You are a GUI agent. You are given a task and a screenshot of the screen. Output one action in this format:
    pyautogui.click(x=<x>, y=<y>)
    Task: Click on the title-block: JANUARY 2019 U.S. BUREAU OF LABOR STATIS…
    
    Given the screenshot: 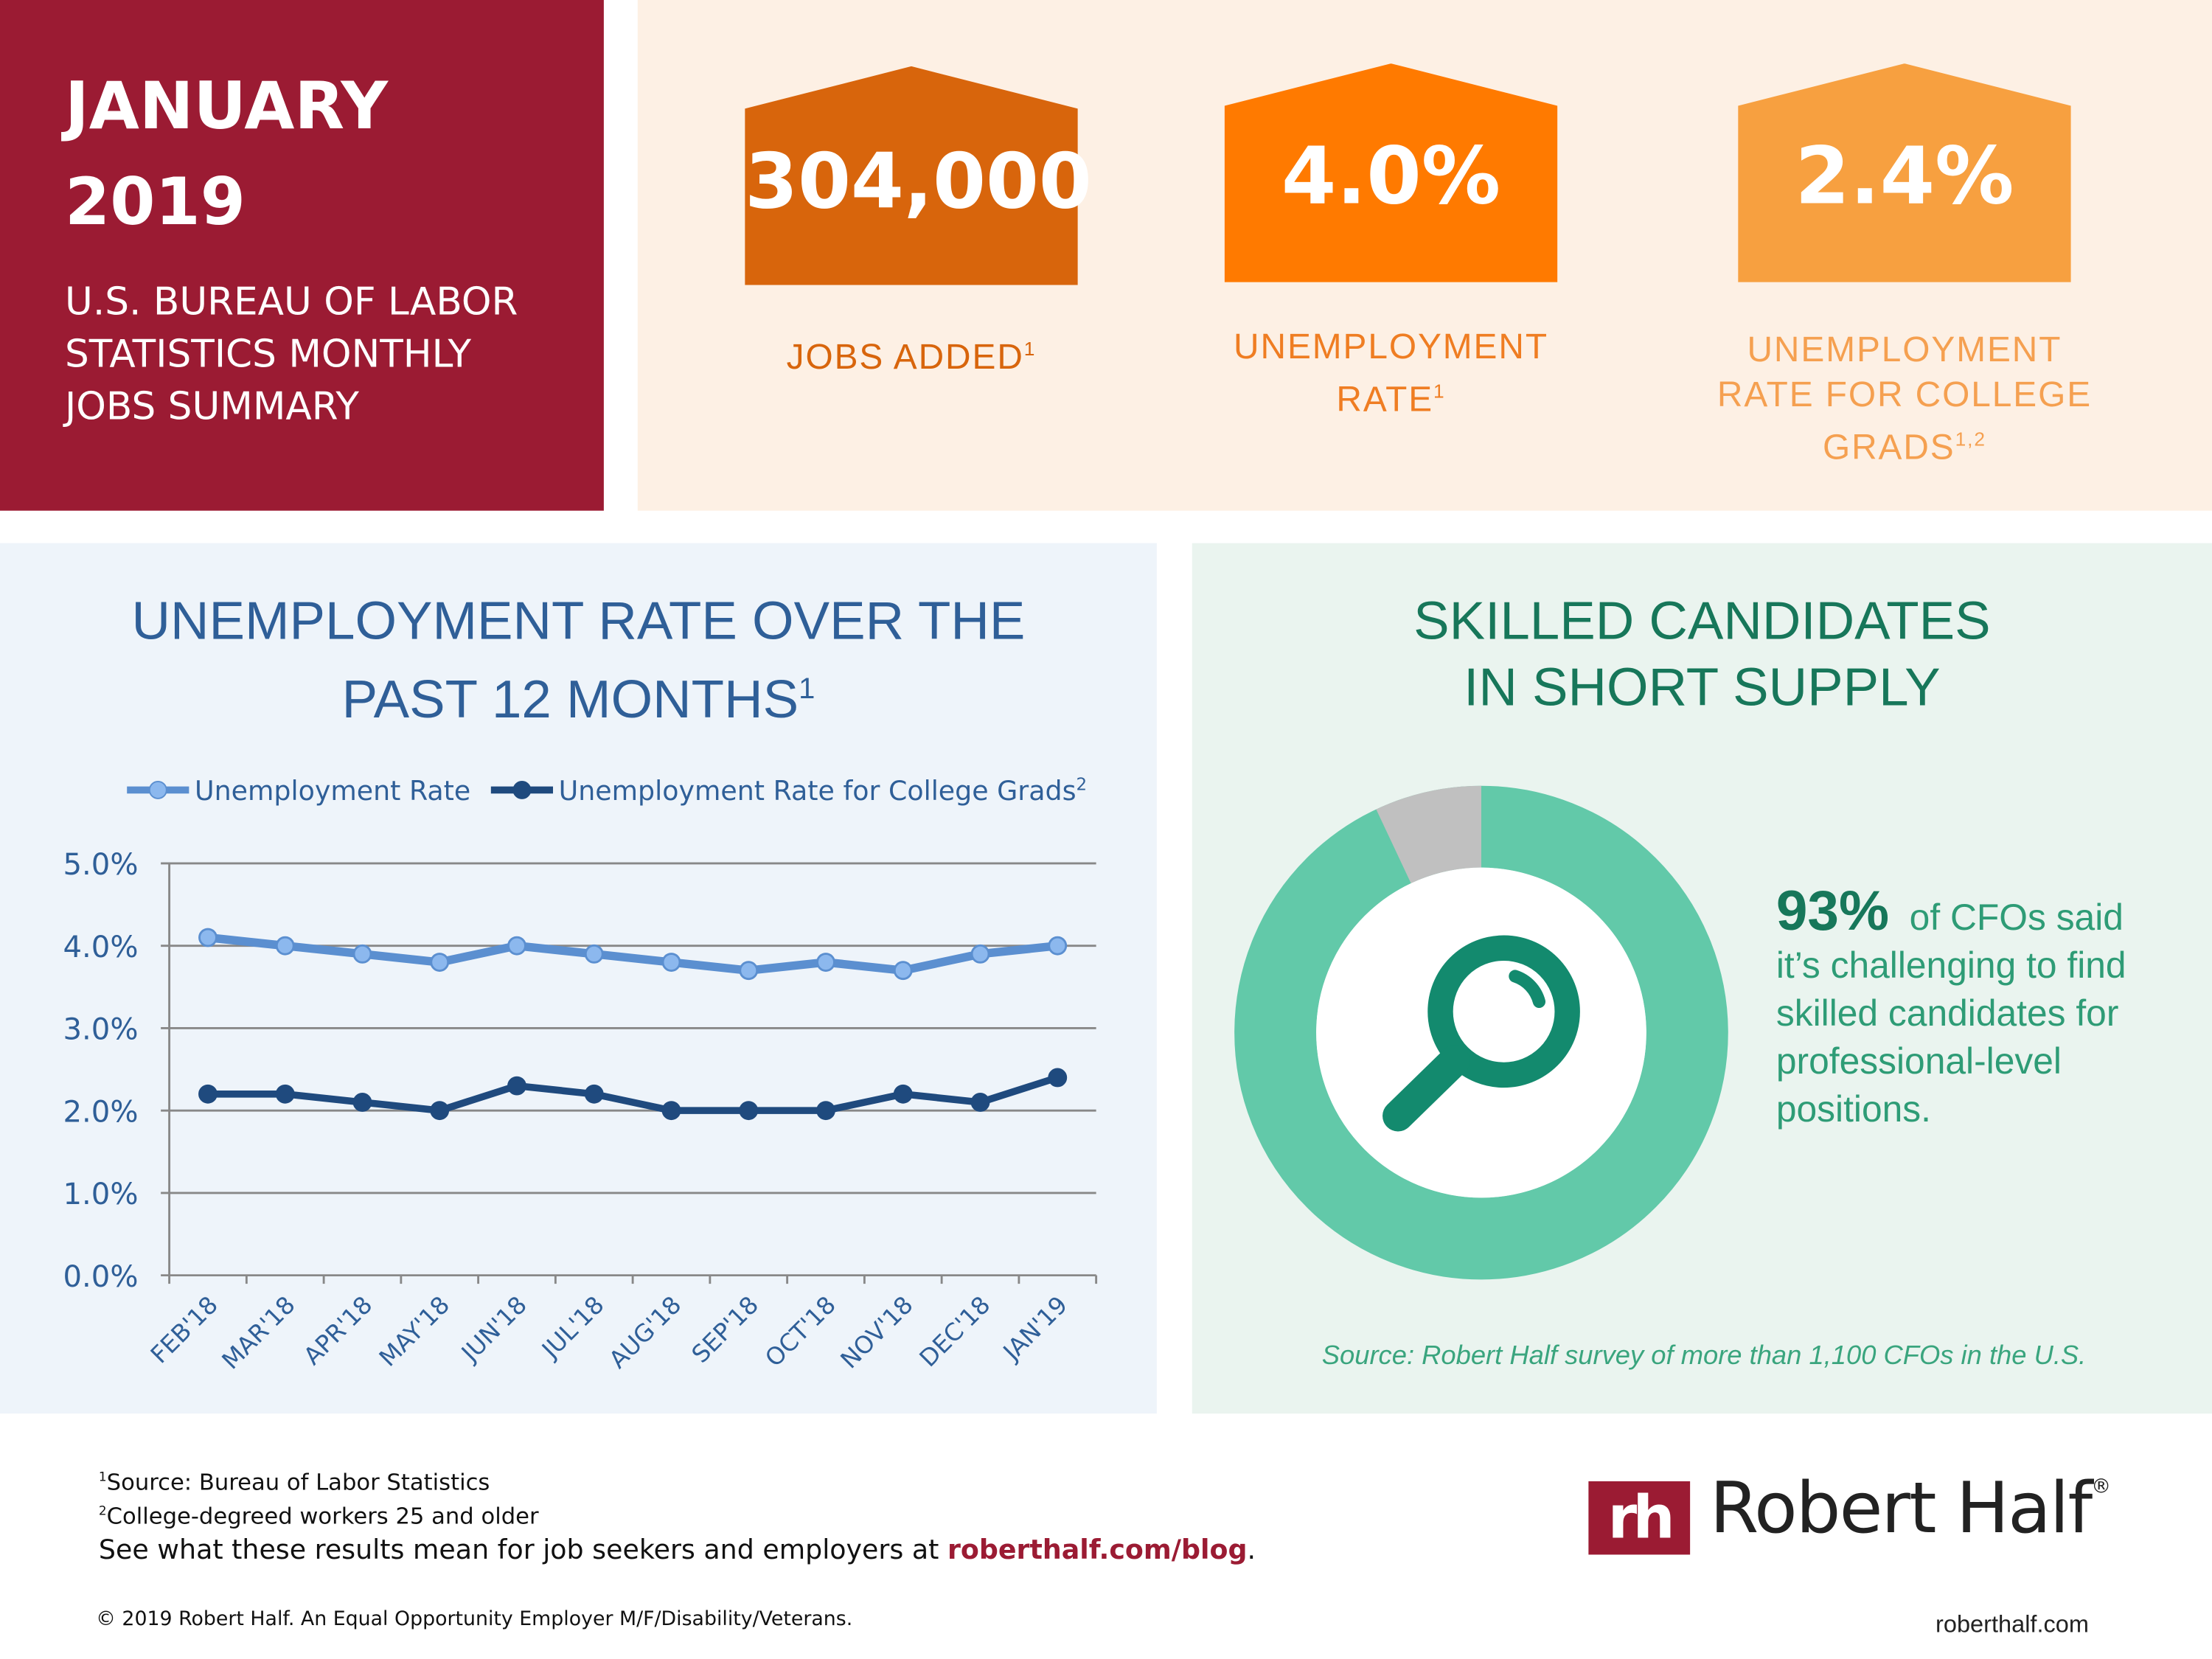 What is the action you would take?
    pyautogui.click(x=302, y=255)
    